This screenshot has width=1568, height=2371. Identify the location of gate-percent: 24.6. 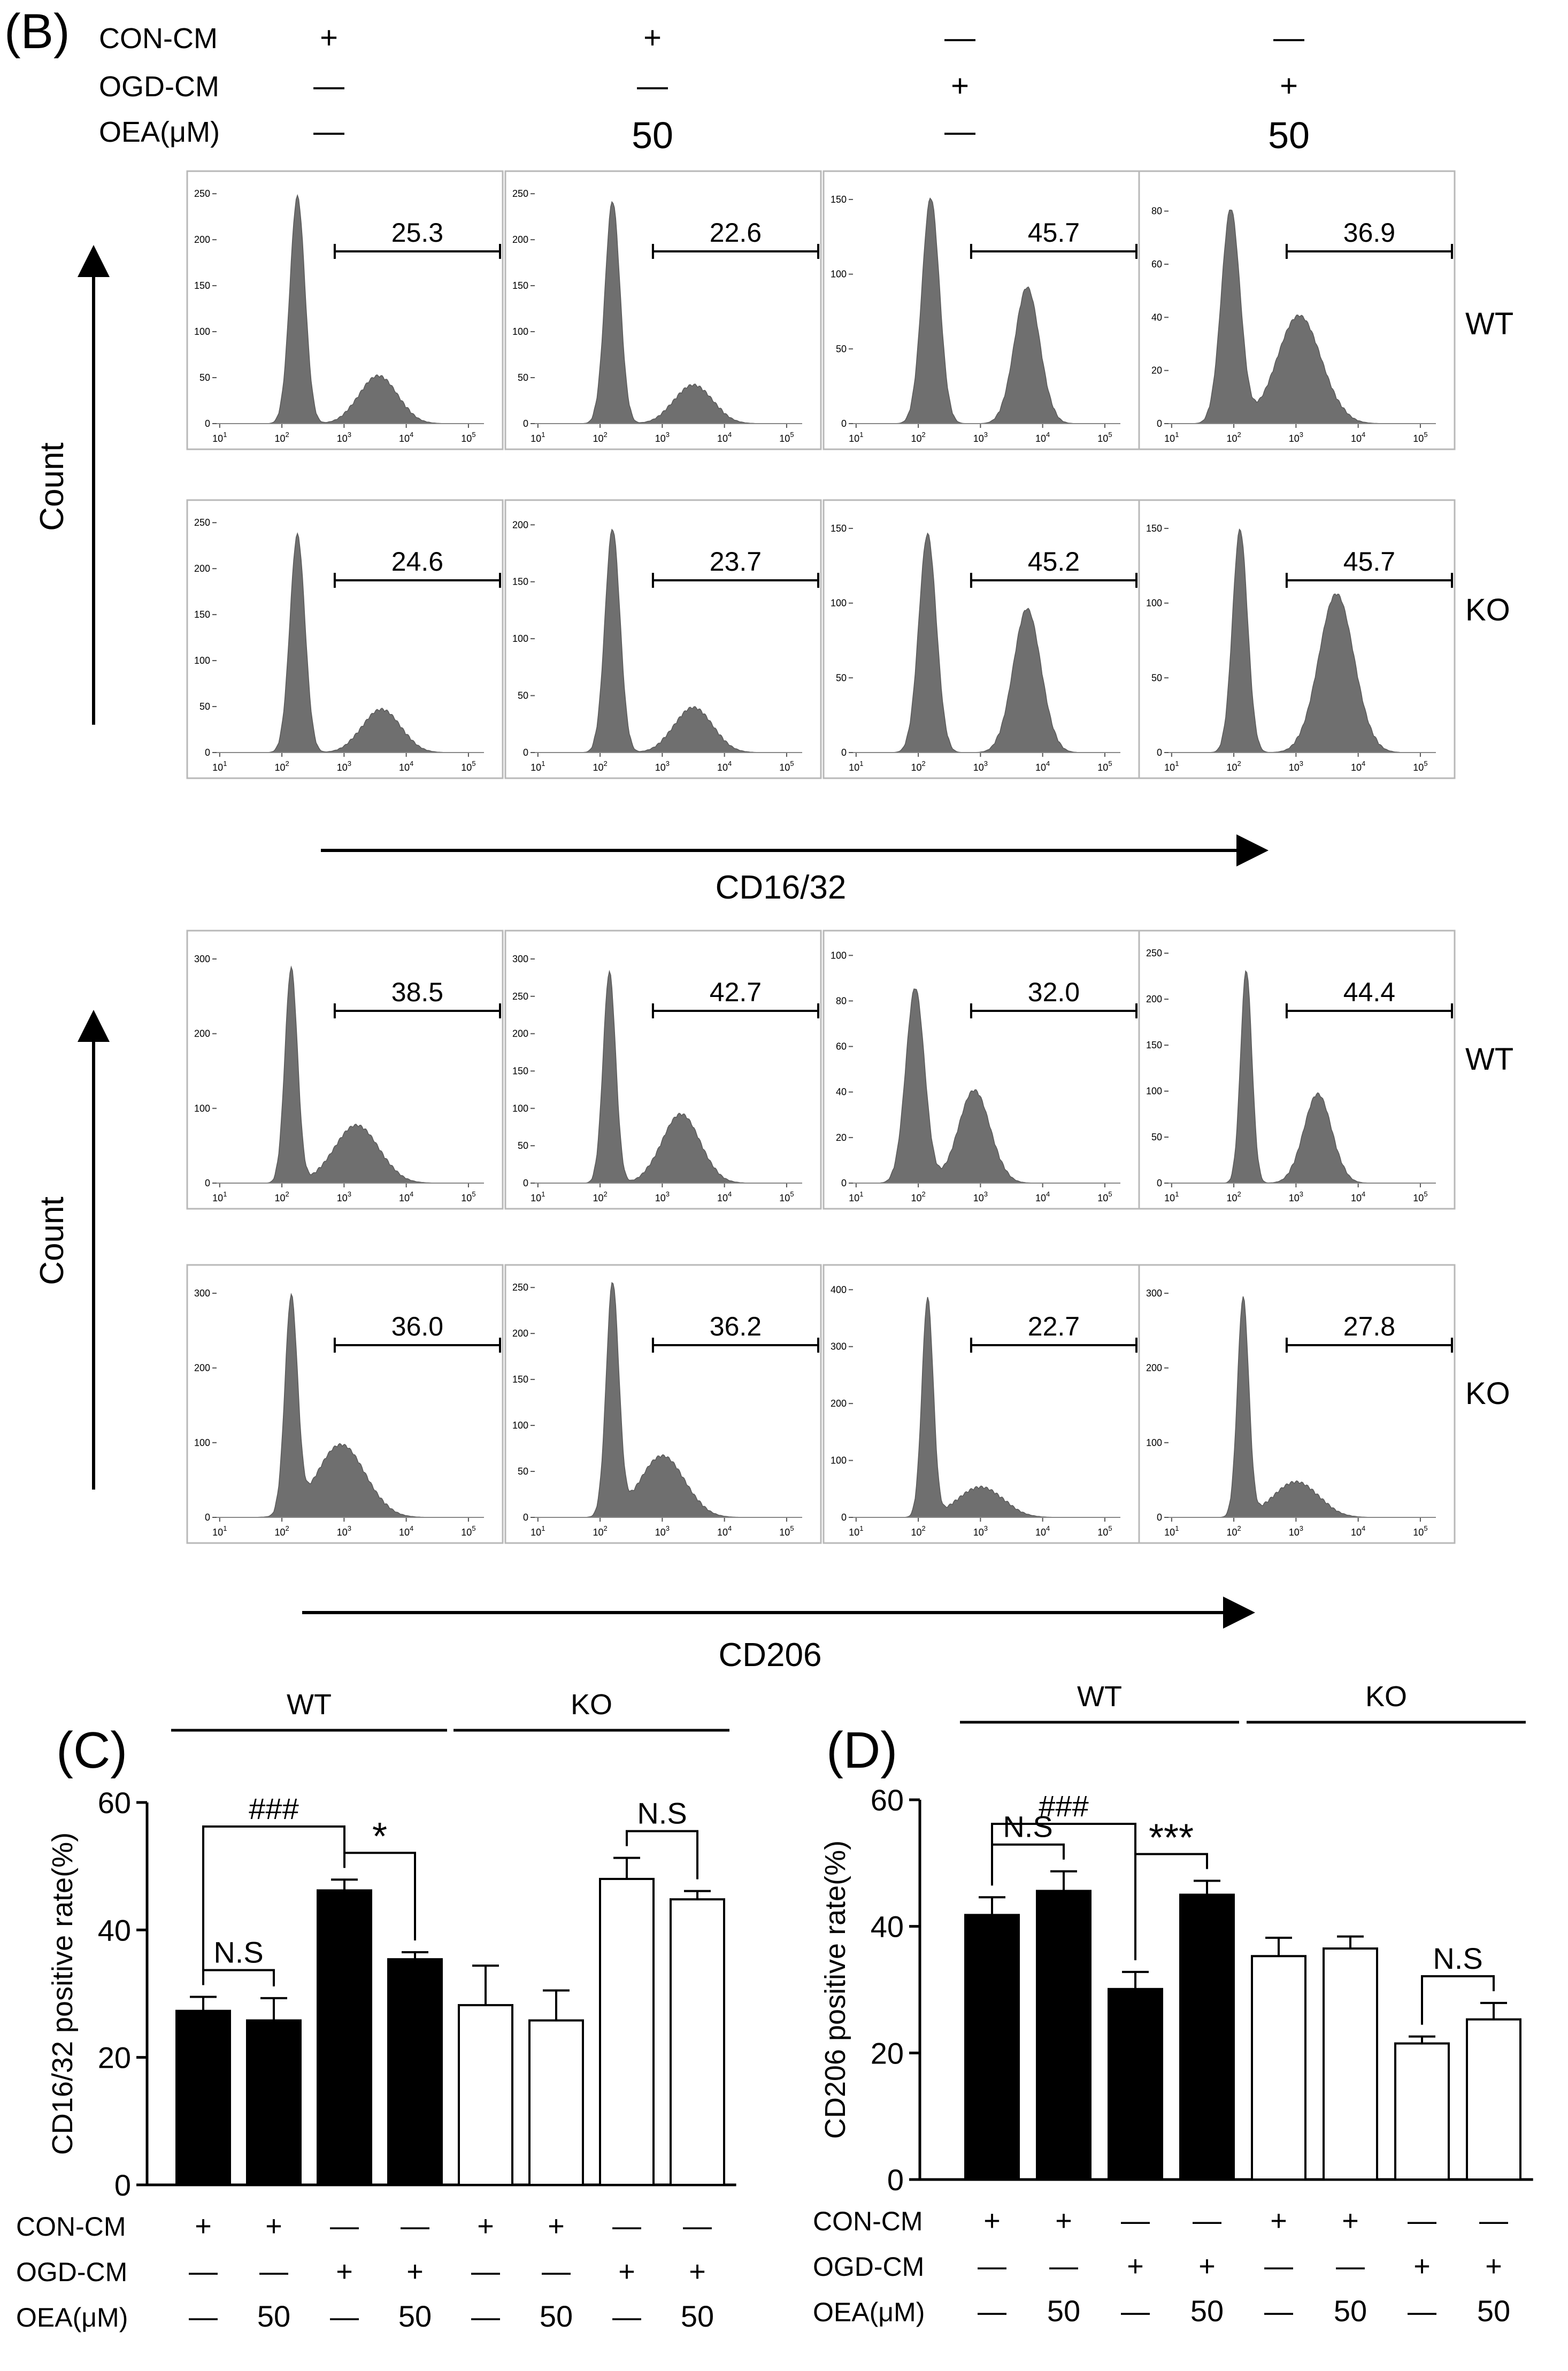
(417, 562).